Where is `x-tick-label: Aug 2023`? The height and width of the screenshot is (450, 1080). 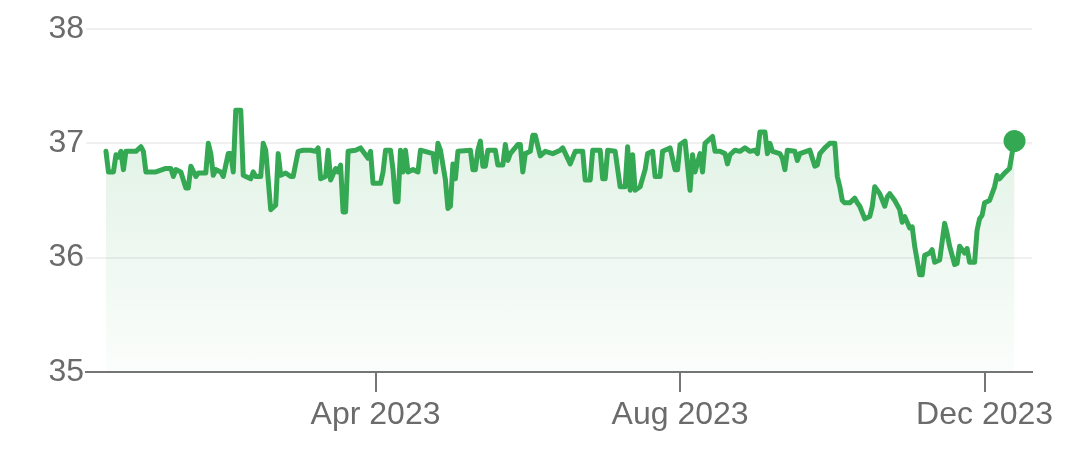
x-tick-label: Aug 2023 is located at coordinates (680, 413).